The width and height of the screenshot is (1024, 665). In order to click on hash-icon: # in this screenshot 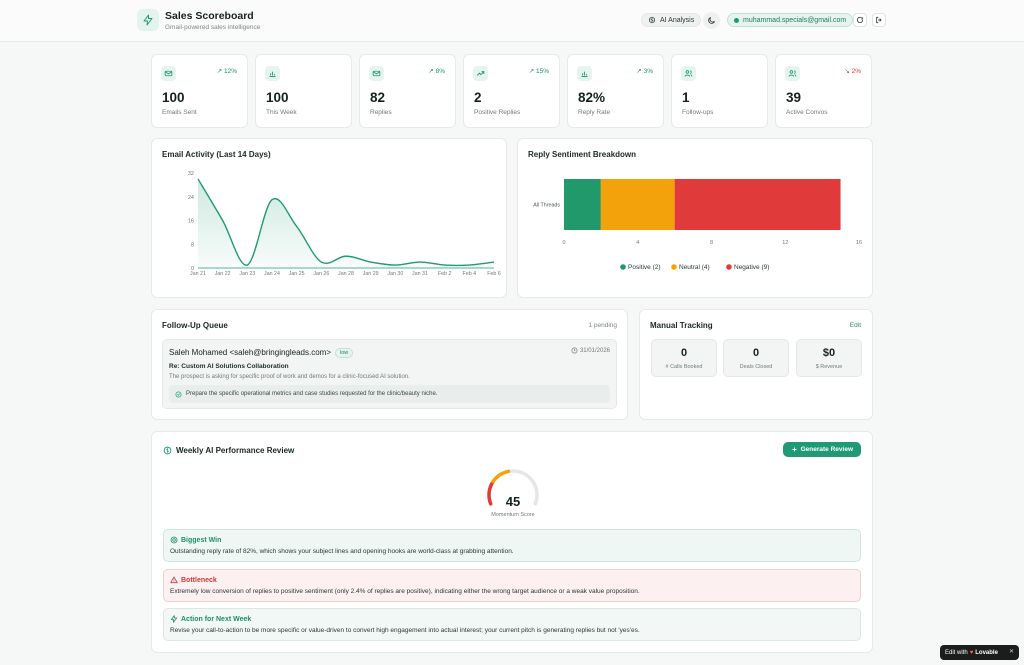, I will do `click(667, 367)`.